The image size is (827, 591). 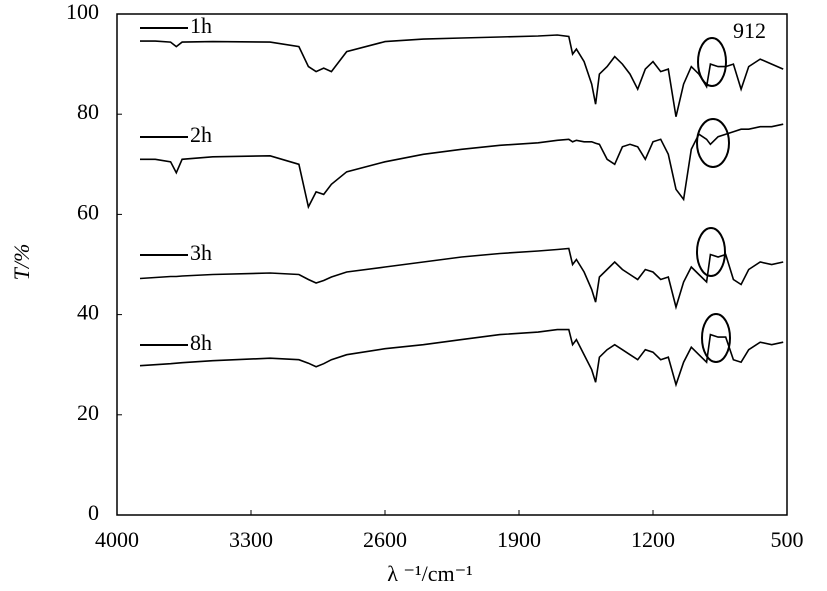 I want to click on x-axis-label: λ ⁻¹/cm⁻¹, so click(x=430, y=573).